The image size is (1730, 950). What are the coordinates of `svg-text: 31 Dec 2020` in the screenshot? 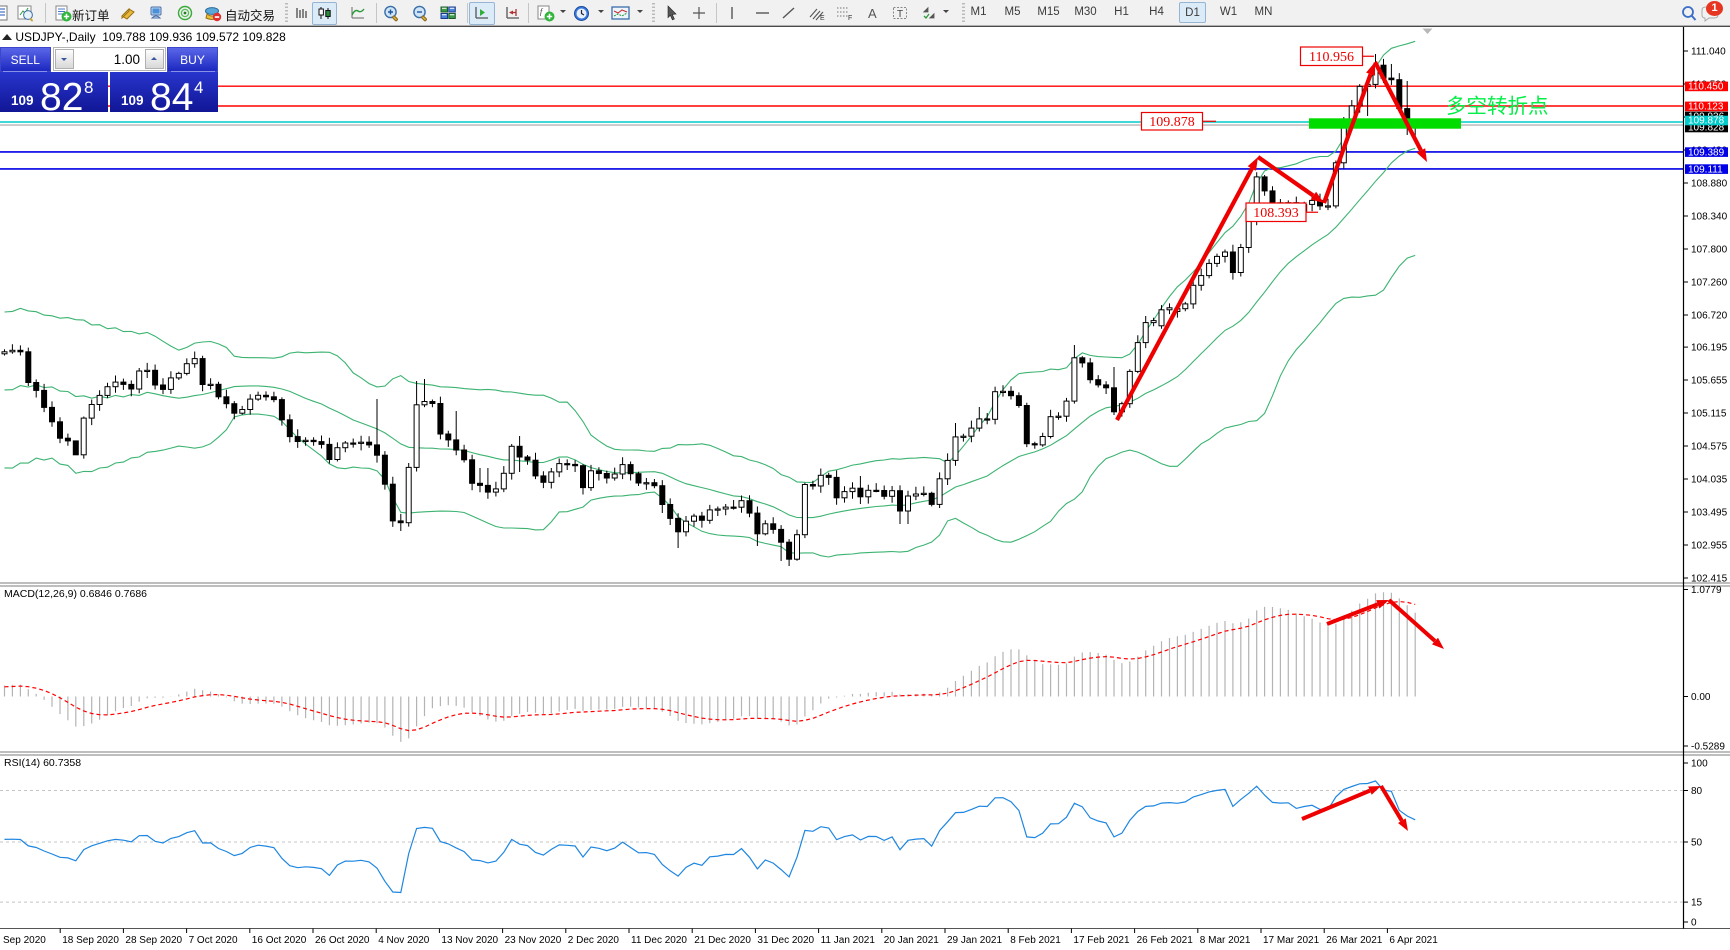 It's located at (785, 940).